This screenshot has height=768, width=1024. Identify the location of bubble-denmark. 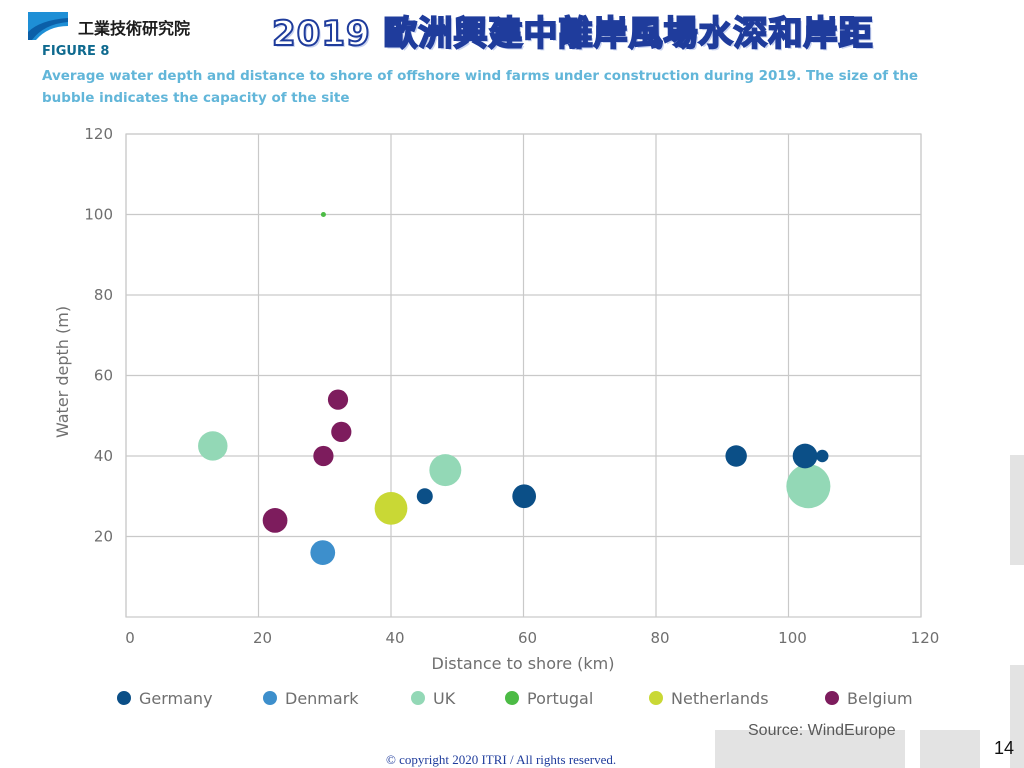
(323, 552).